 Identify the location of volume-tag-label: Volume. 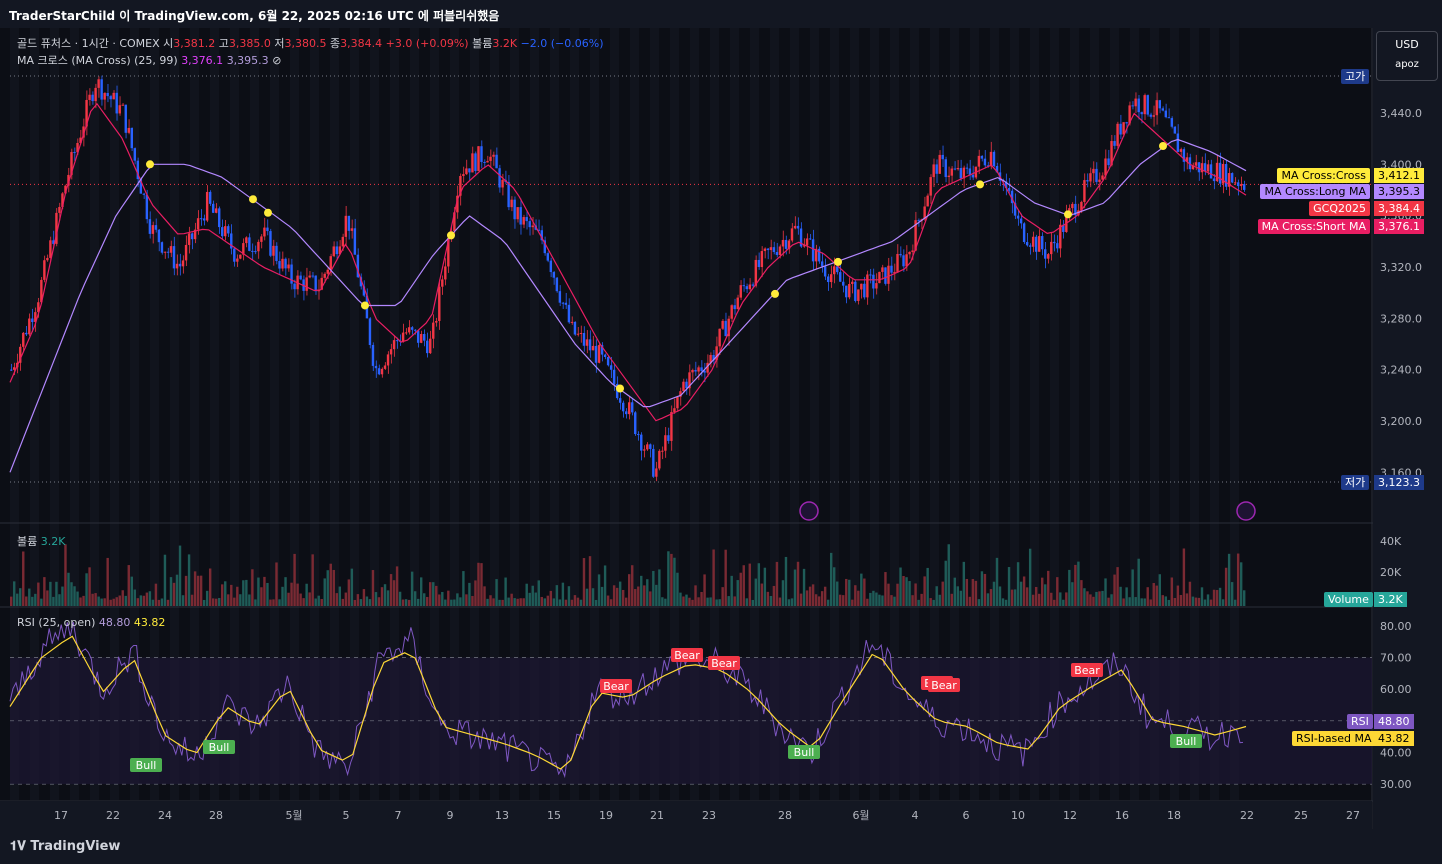
(1348, 599).